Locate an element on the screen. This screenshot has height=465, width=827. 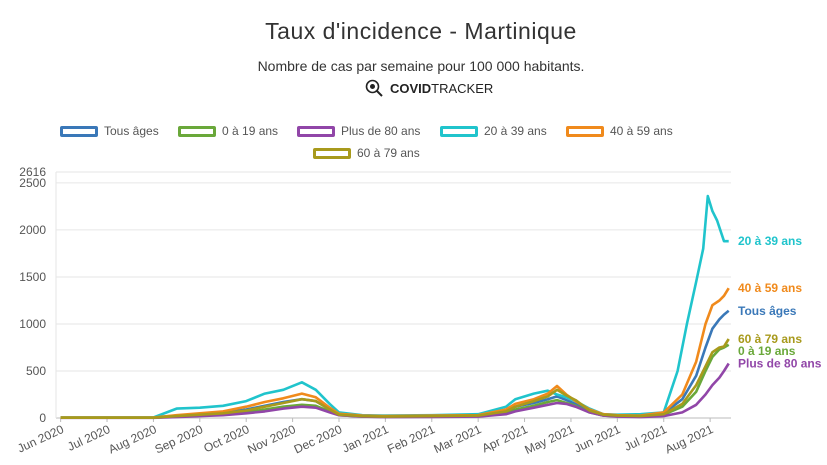
legend-label: Tous âges is located at coordinates (131, 131).